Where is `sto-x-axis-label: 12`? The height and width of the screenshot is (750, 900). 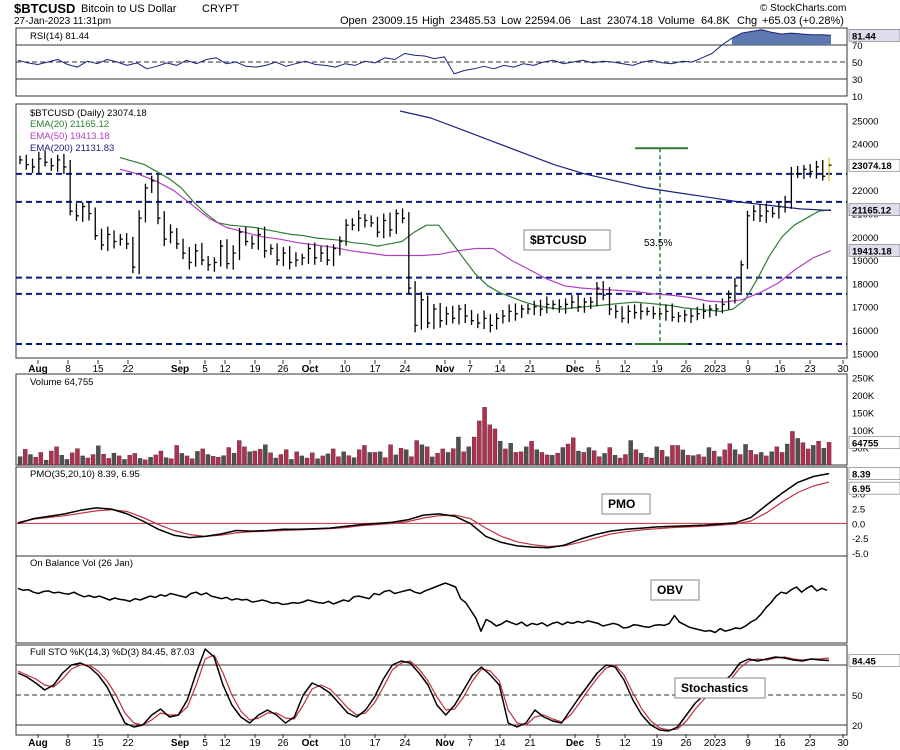
sto-x-axis-label: 12 is located at coordinates (625, 743).